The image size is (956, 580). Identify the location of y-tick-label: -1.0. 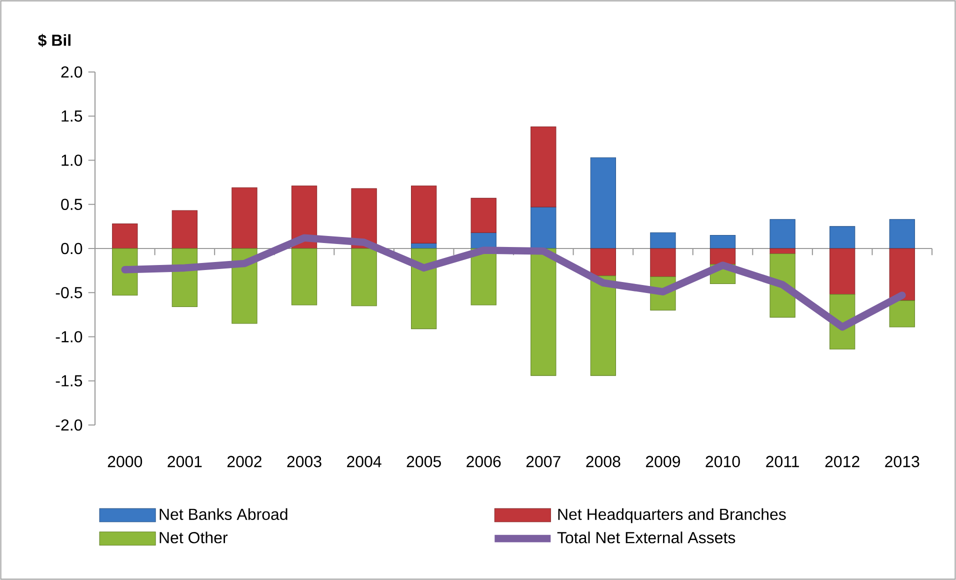
(69, 336).